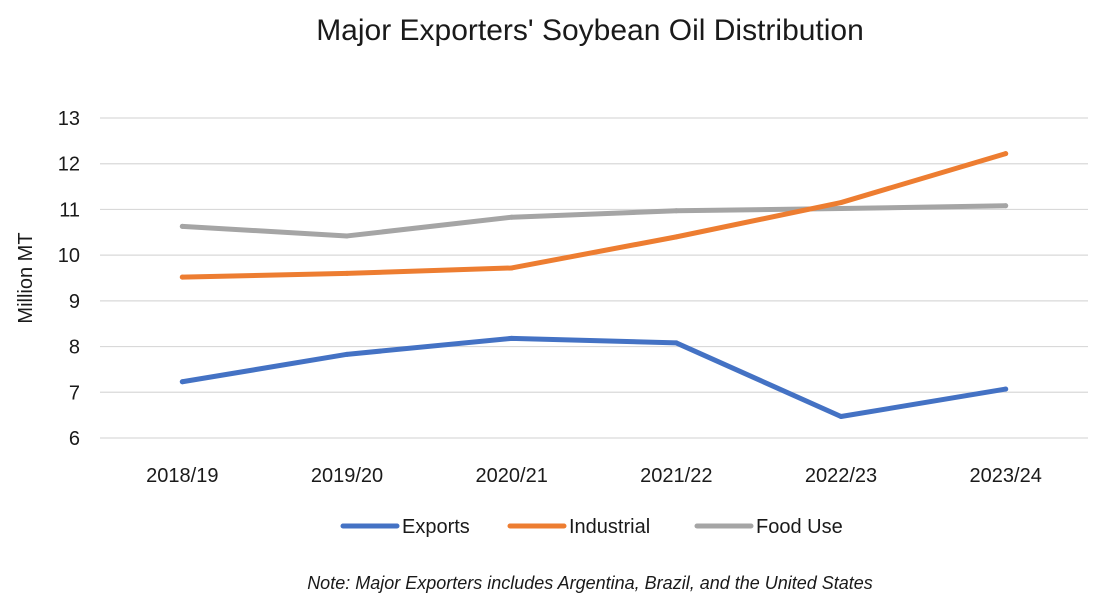 The height and width of the screenshot is (609, 1100). Describe the element at coordinates (74, 439) in the screenshot. I see `y-tick-label: 6` at that location.